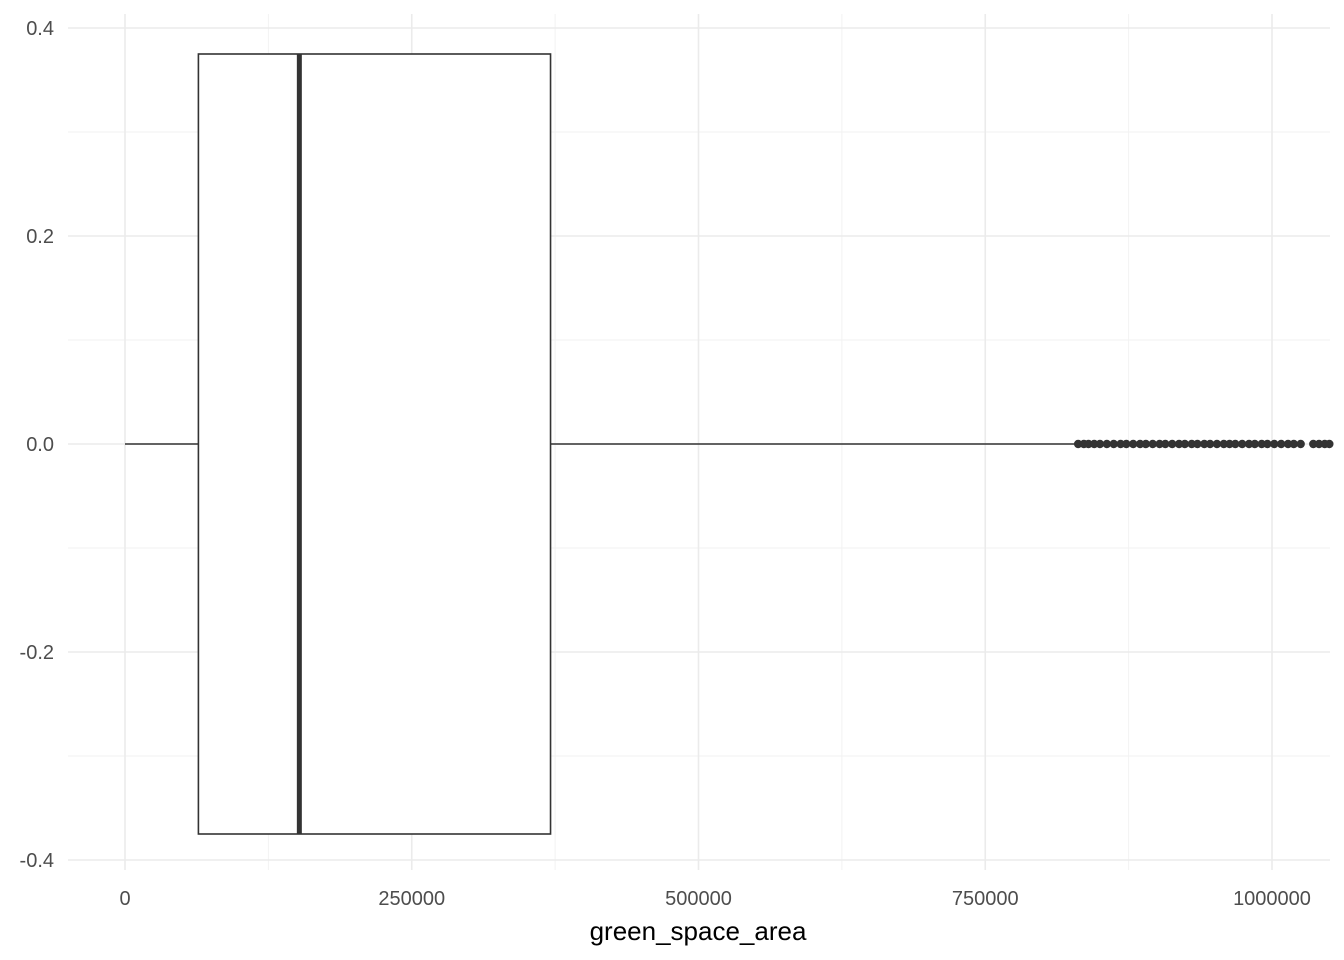 The width and height of the screenshot is (1344, 960). What do you see at coordinates (1203, 444) in the screenshot?
I see `outlier-points` at bounding box center [1203, 444].